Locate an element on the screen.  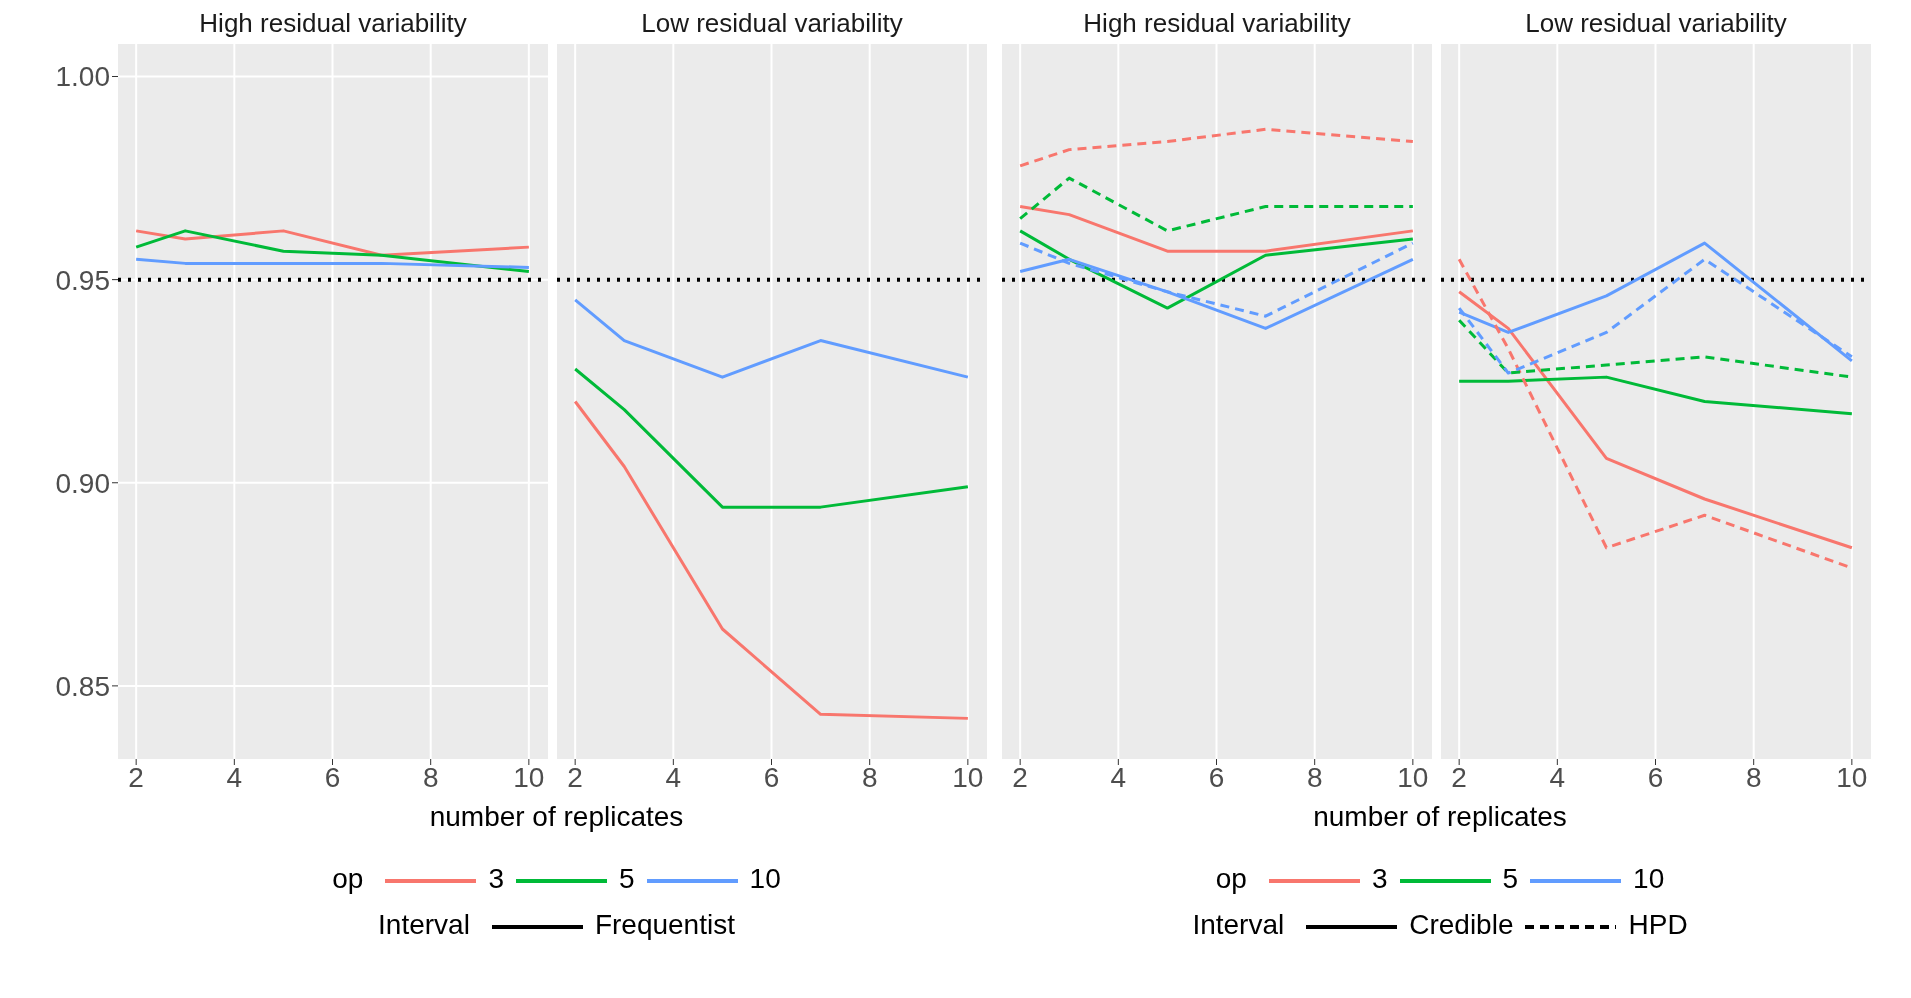
y-tick-label: 0.95 is located at coordinates (82, 280).